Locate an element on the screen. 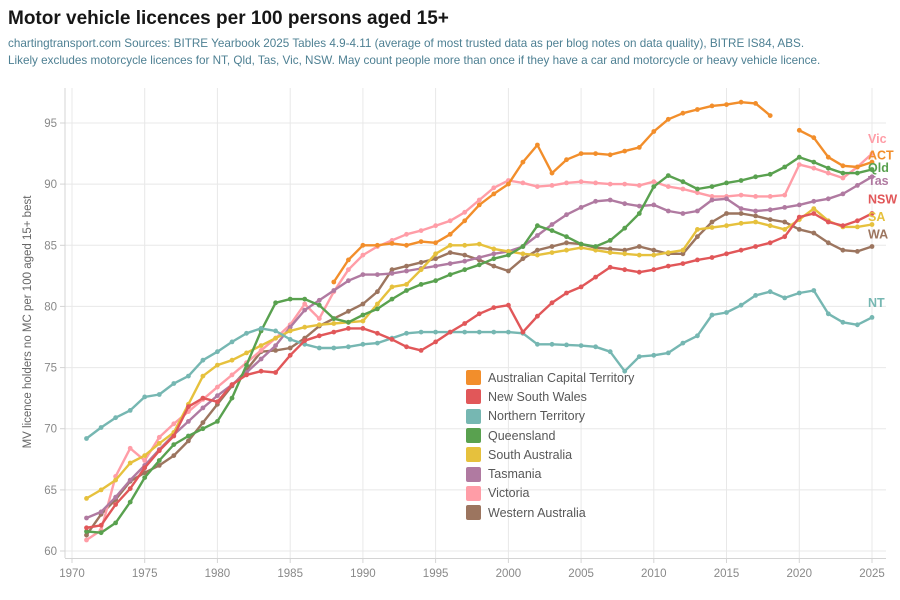  legend-item-WA: Western Australia is located at coordinates (550, 512).